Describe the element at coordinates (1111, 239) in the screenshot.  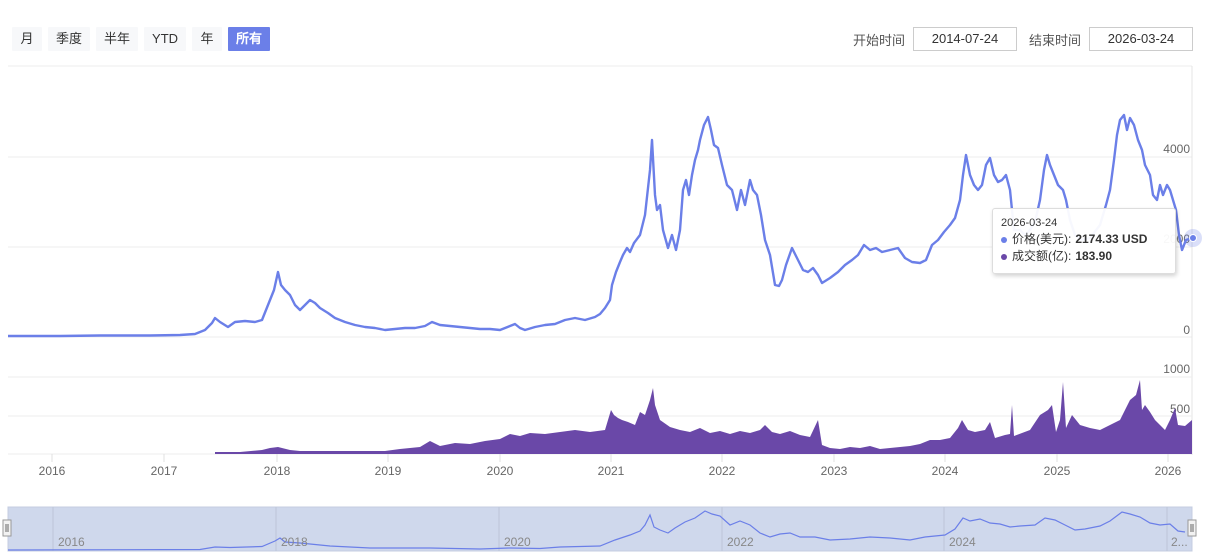
I see `tooltip-price-value: 2174.33 USD` at that location.